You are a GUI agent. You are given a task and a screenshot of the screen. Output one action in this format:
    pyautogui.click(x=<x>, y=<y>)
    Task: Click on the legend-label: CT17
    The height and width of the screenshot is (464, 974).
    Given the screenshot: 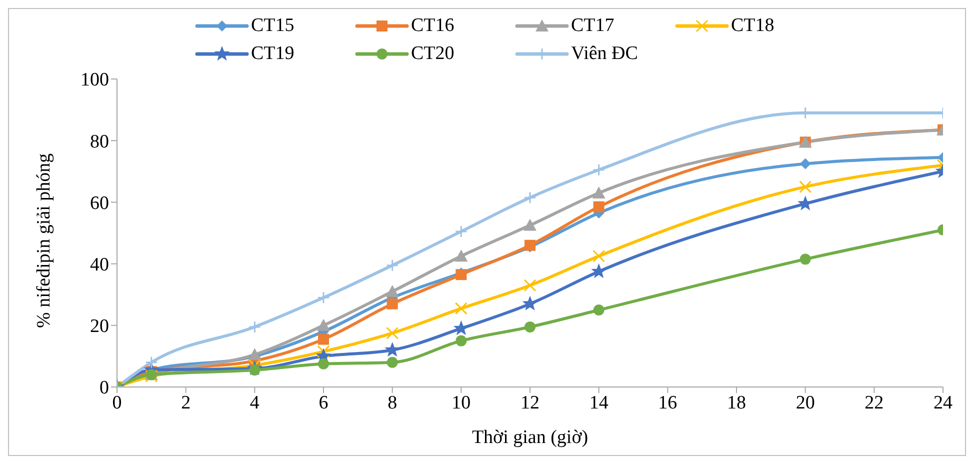 What is the action you would take?
    pyautogui.click(x=592, y=26)
    